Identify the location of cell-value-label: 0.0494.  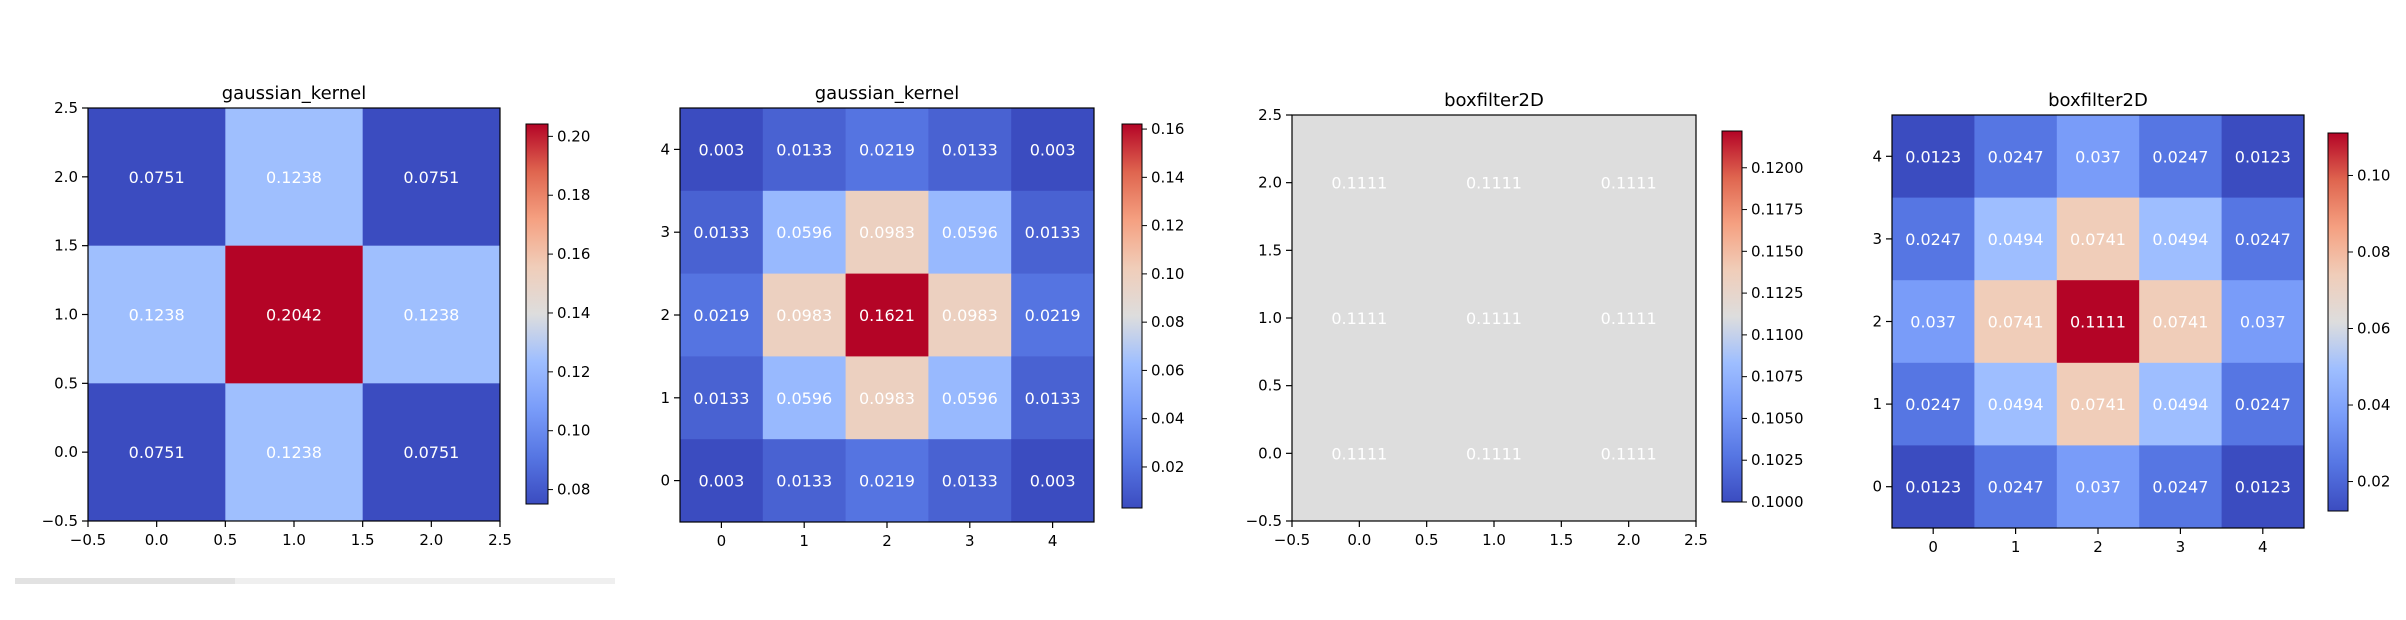
(2016, 404).